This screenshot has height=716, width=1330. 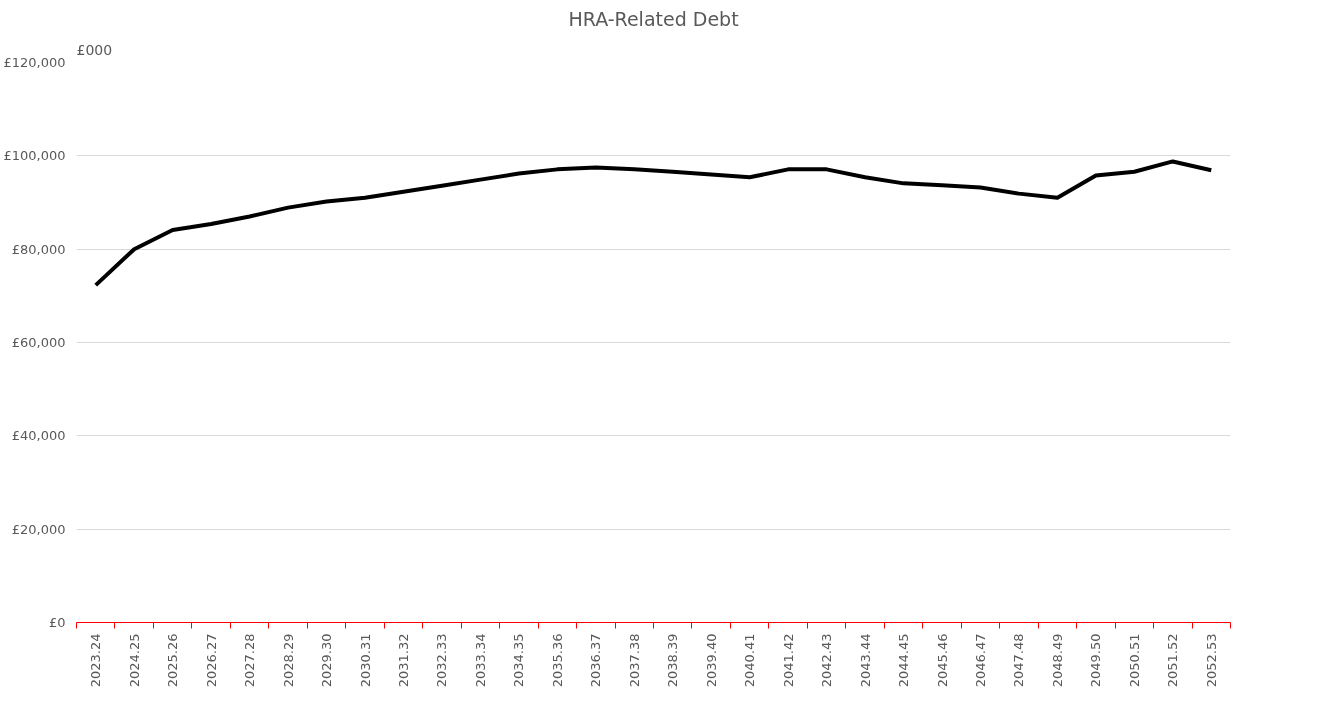 I want to click on x-tick-label: 2041.42, so click(x=788, y=660).